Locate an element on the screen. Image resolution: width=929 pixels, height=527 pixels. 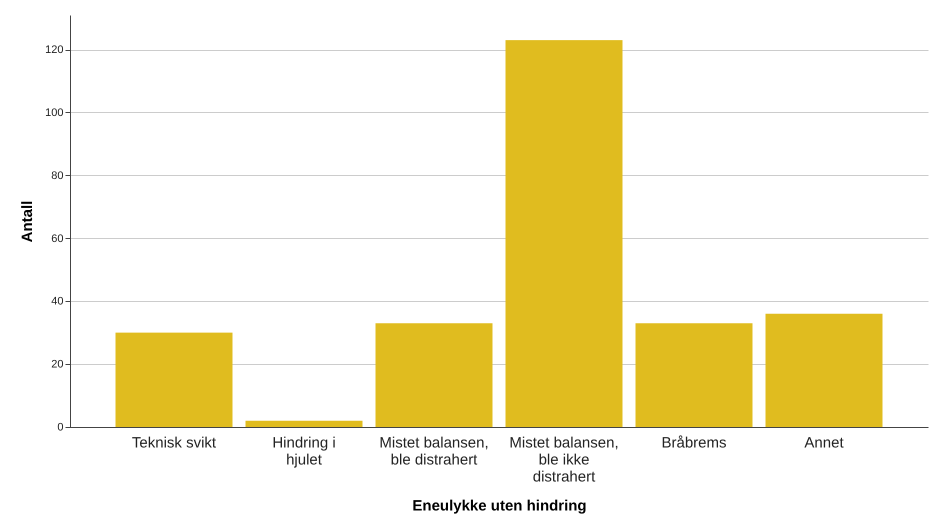
x-tick-label: Bråbrems is located at coordinates (694, 443).